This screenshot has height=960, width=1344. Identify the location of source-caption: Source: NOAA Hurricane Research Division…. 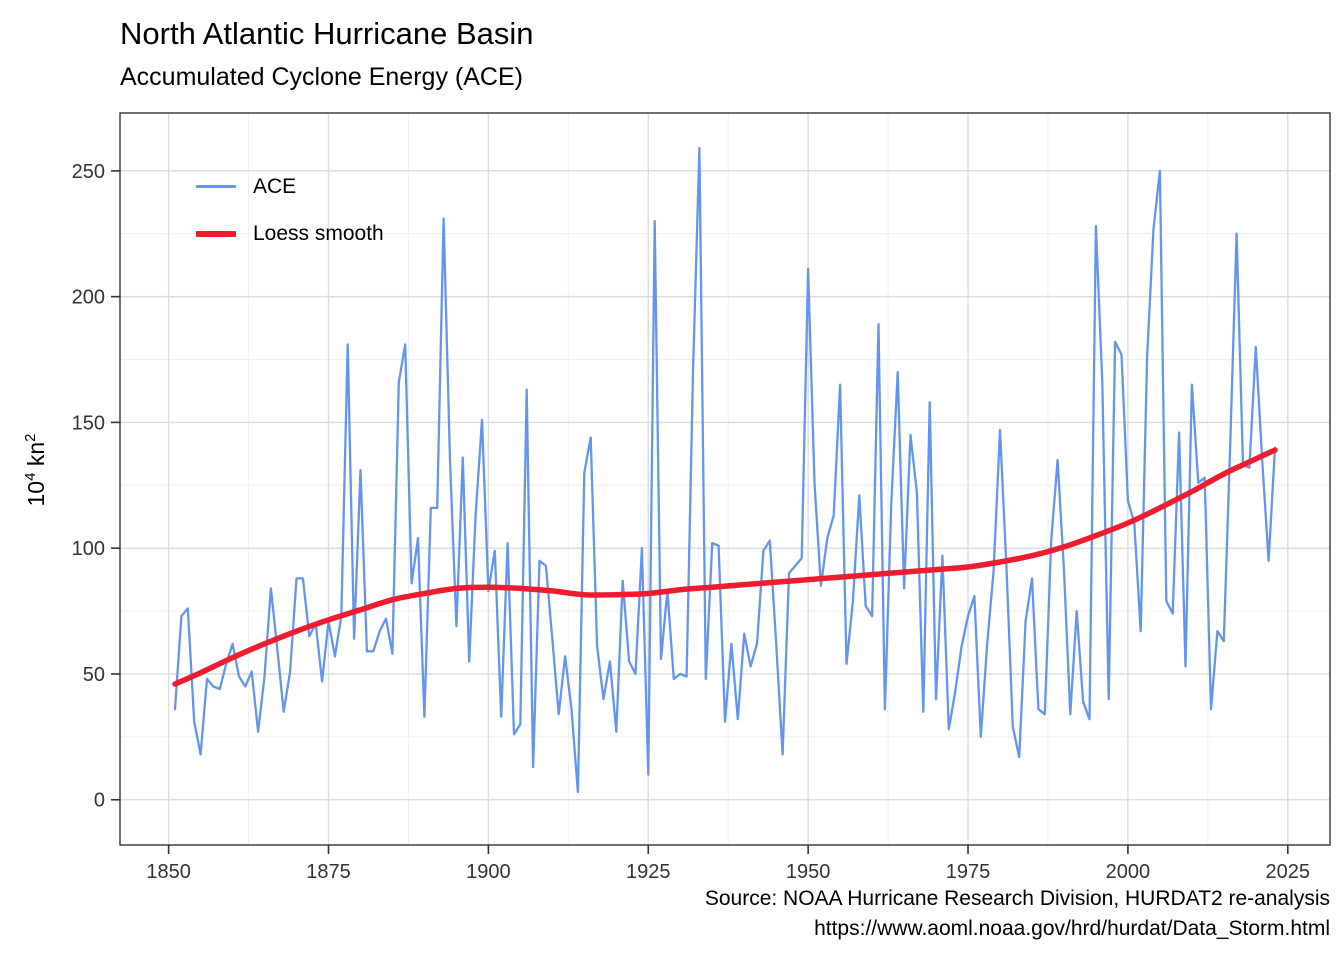
(1017, 914).